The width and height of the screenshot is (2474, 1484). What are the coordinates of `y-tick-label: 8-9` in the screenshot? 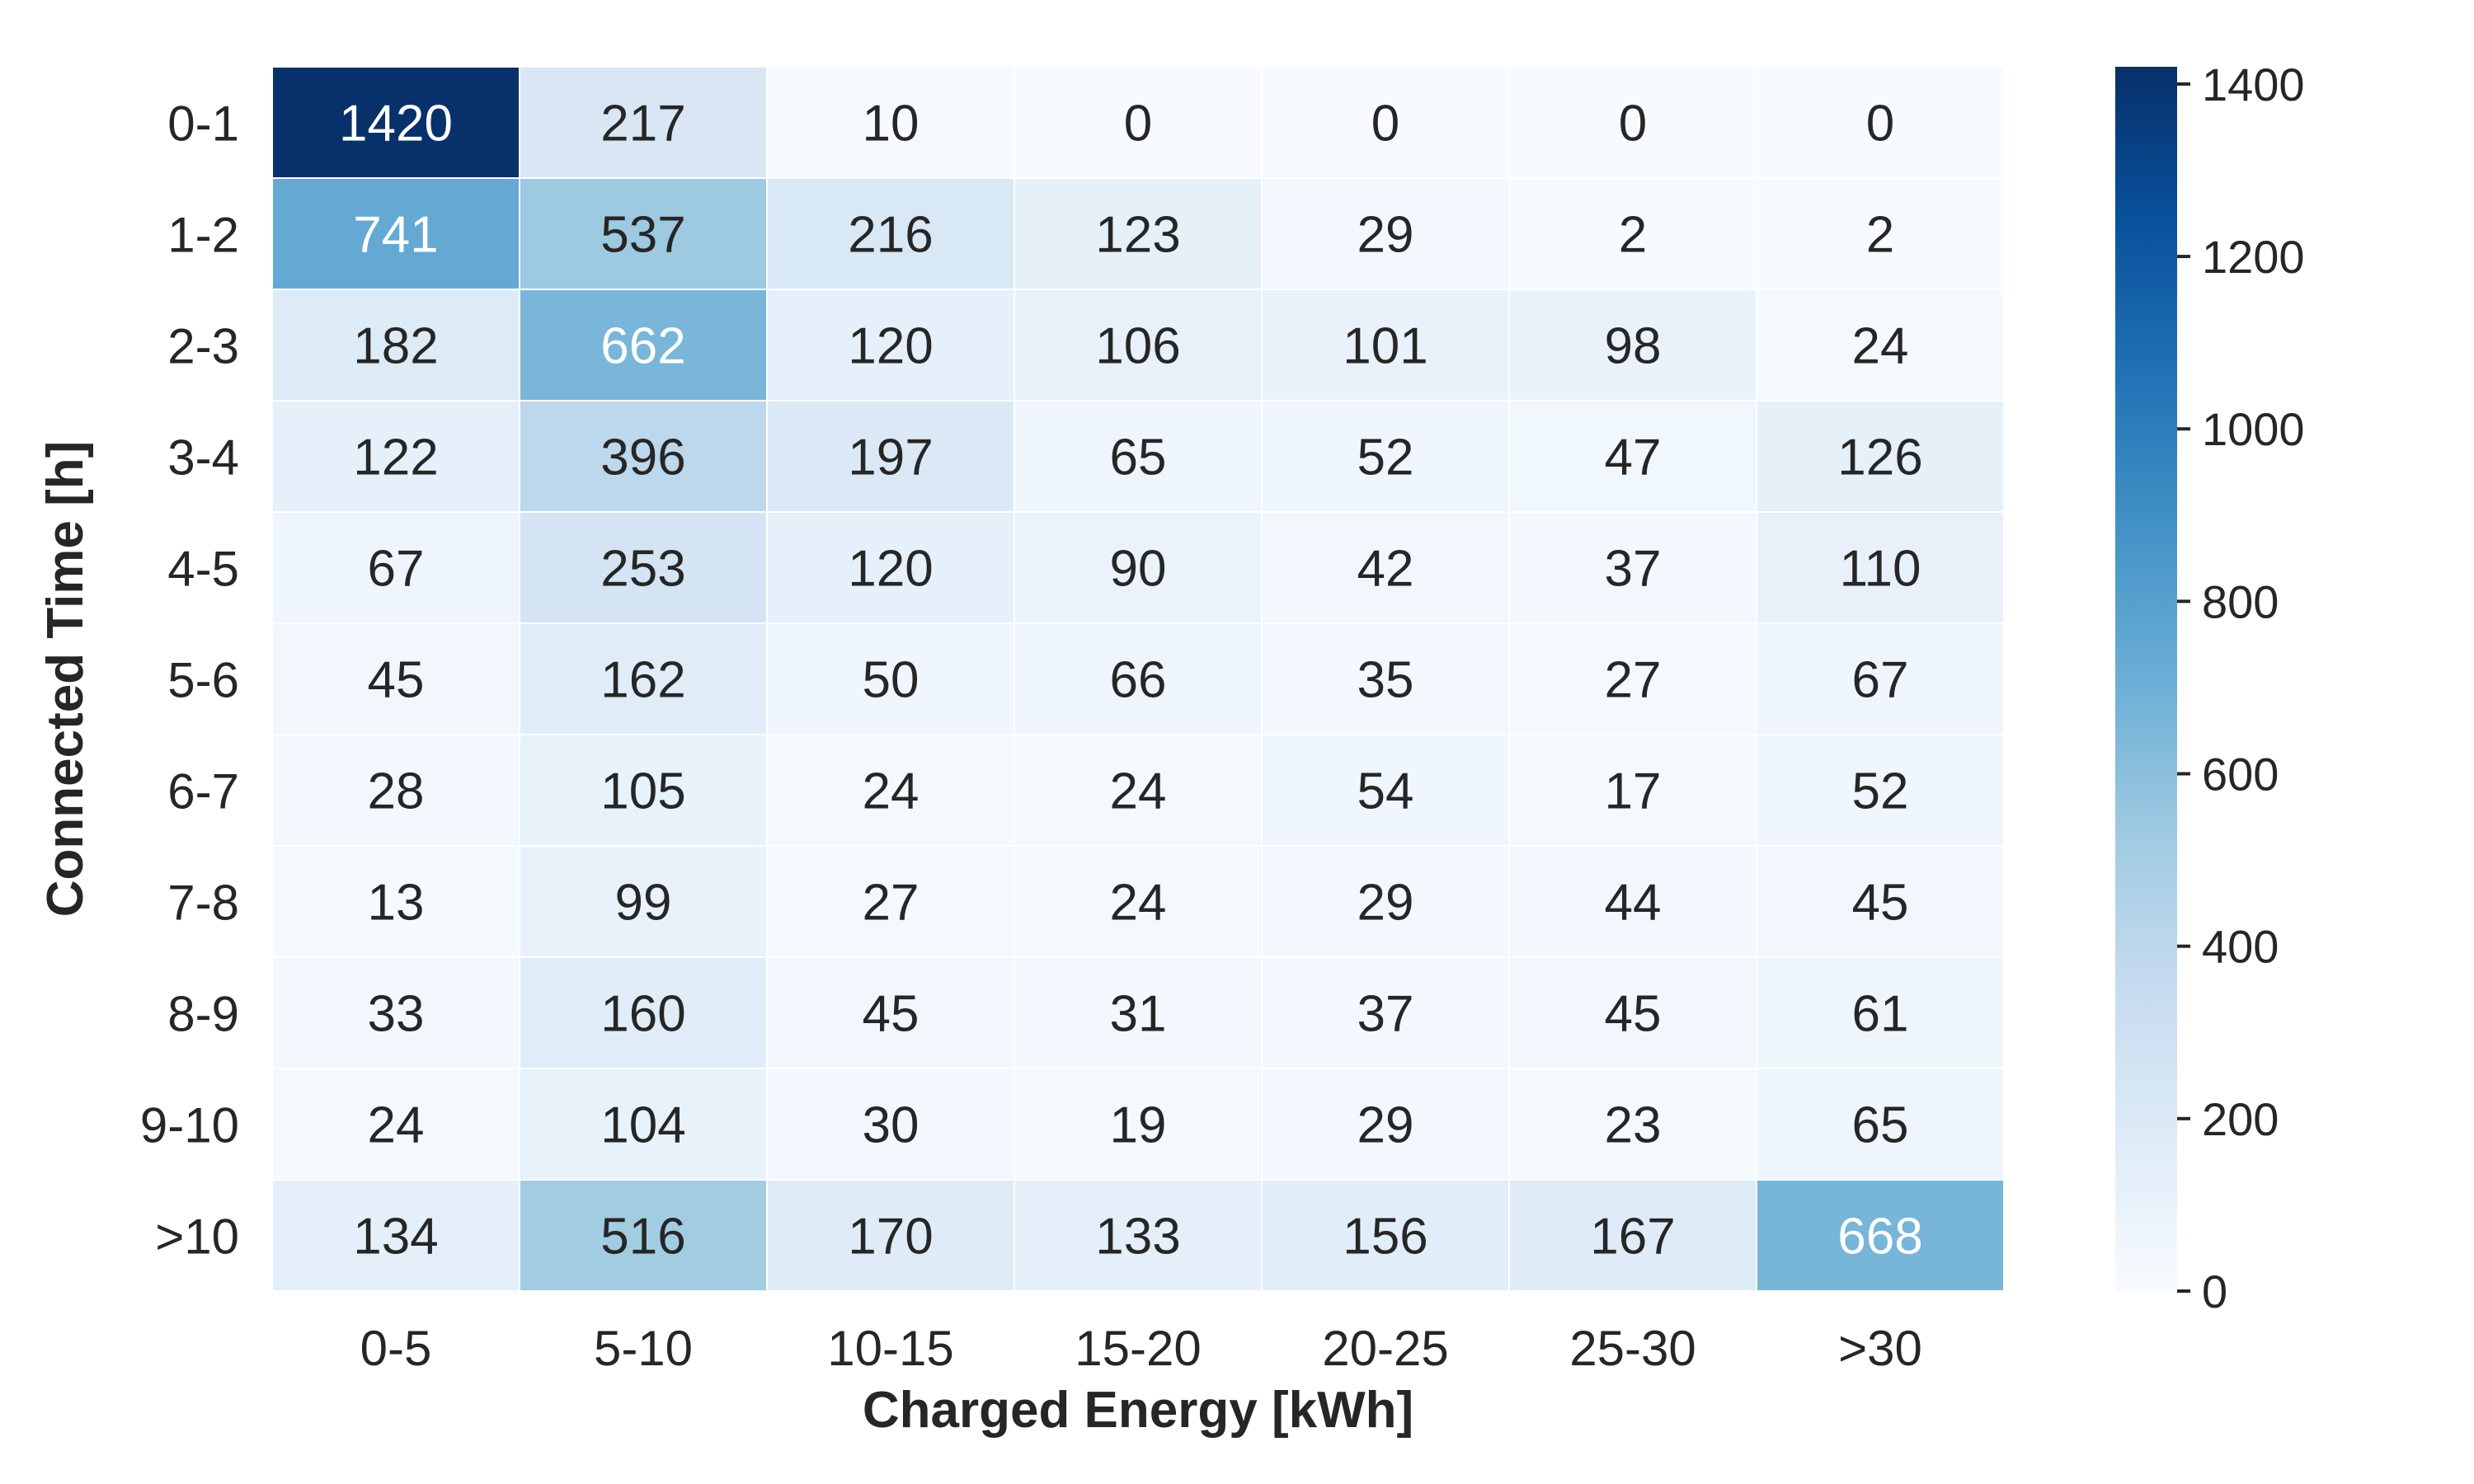 It's located at (203, 1014).